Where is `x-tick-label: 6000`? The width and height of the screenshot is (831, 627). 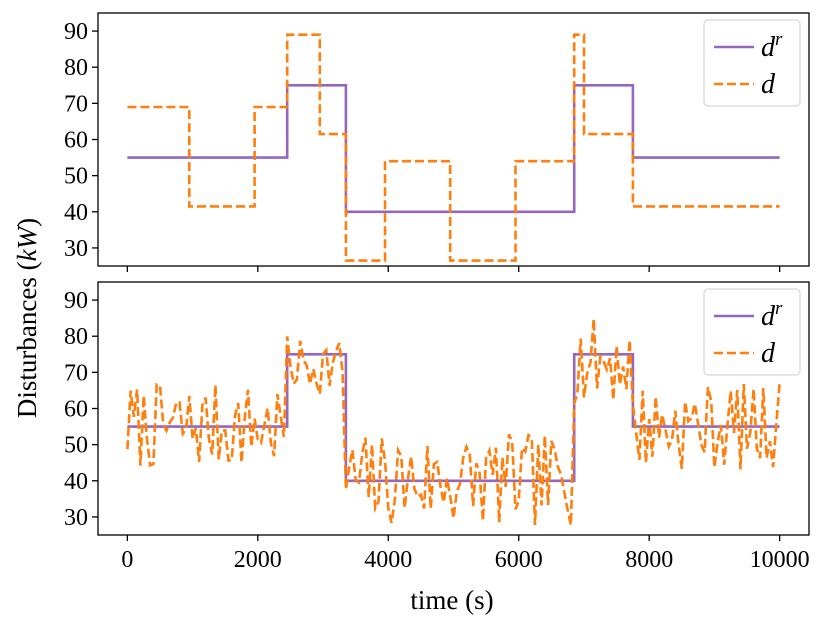 x-tick-label: 6000 is located at coordinates (519, 560).